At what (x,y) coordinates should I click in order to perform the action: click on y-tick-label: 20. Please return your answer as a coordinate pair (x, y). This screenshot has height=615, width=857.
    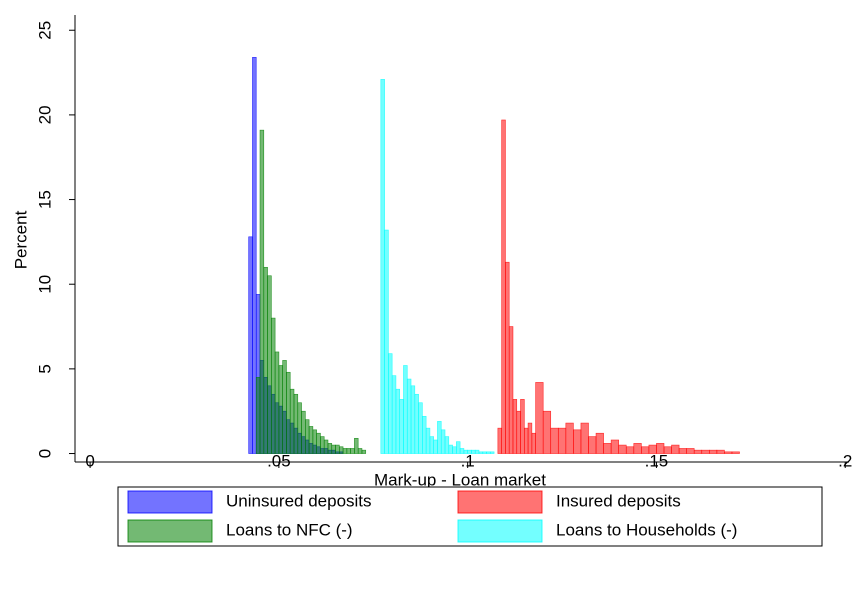
    Looking at the image, I should click on (44, 114).